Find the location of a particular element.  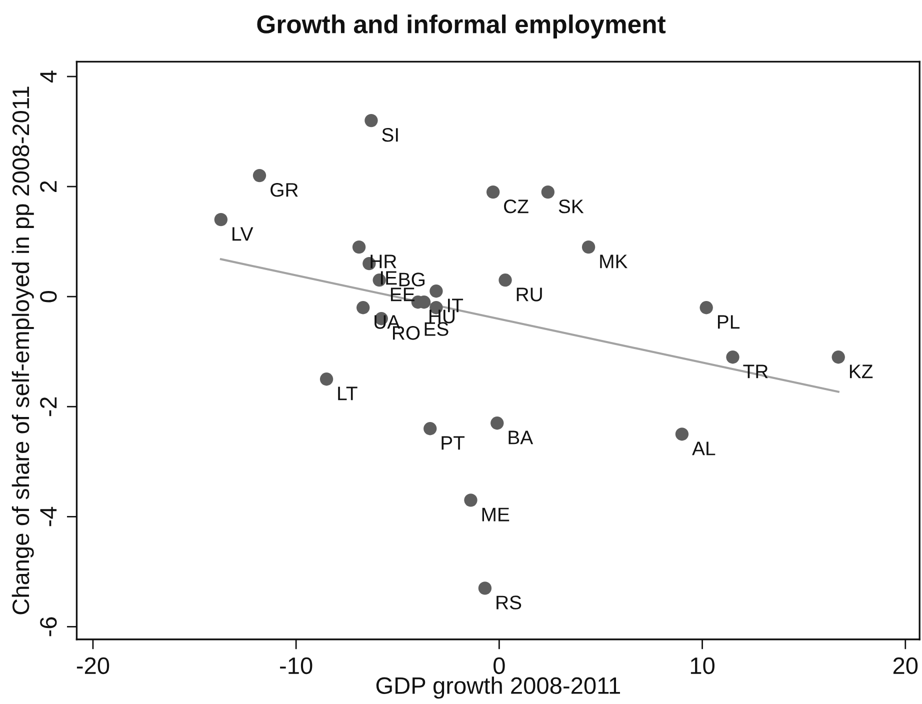

annotation: ME is located at coordinates (496, 515).